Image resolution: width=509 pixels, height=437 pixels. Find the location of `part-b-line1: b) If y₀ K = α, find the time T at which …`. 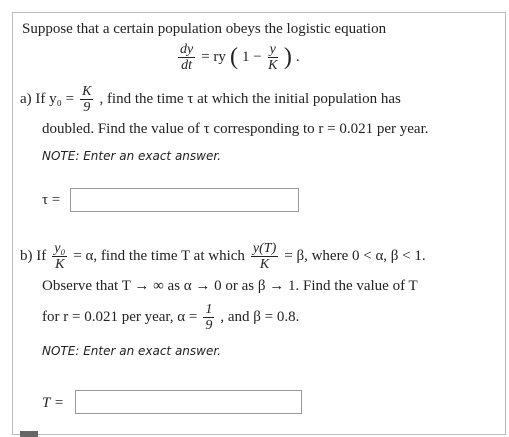

part-b-line1: b) If y₀ K = α, find the time T at which … is located at coordinates (223, 256).